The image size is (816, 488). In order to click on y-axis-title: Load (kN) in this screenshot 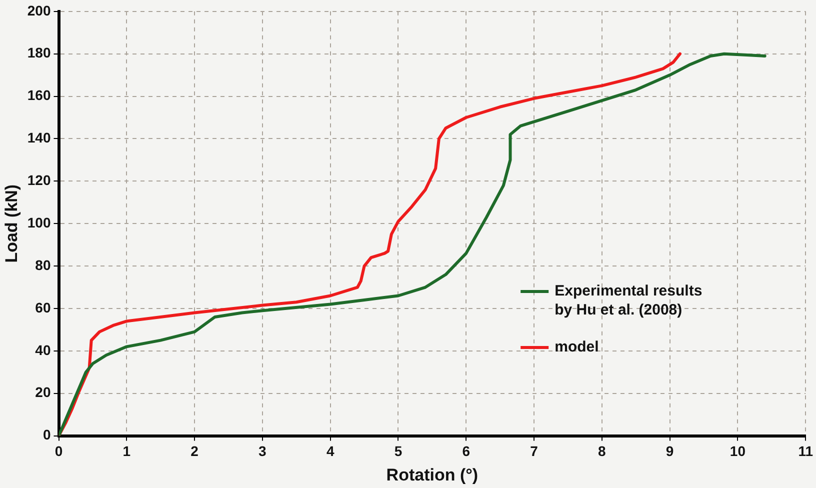, I will do `click(11, 223)`.